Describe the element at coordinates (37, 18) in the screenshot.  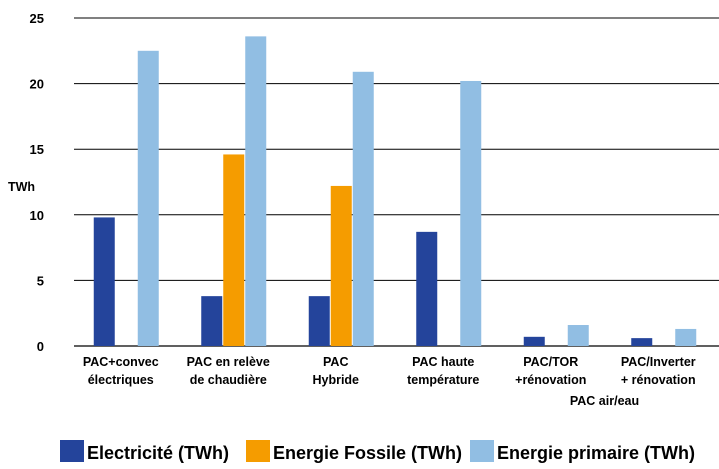
I see `y-tick-label: 25` at that location.